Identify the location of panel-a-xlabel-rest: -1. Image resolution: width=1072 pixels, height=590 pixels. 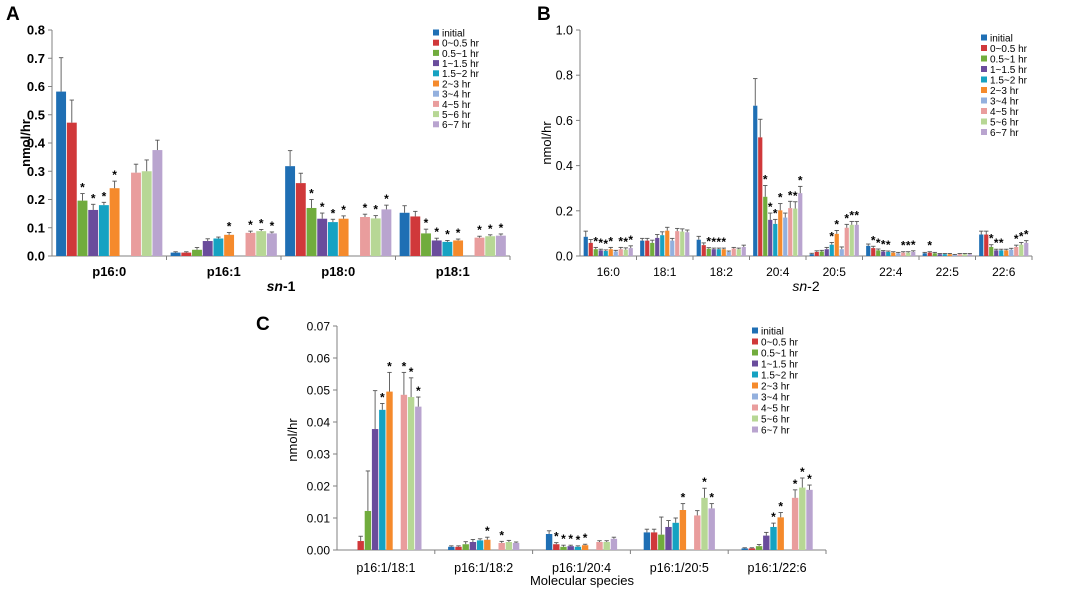
(289, 286).